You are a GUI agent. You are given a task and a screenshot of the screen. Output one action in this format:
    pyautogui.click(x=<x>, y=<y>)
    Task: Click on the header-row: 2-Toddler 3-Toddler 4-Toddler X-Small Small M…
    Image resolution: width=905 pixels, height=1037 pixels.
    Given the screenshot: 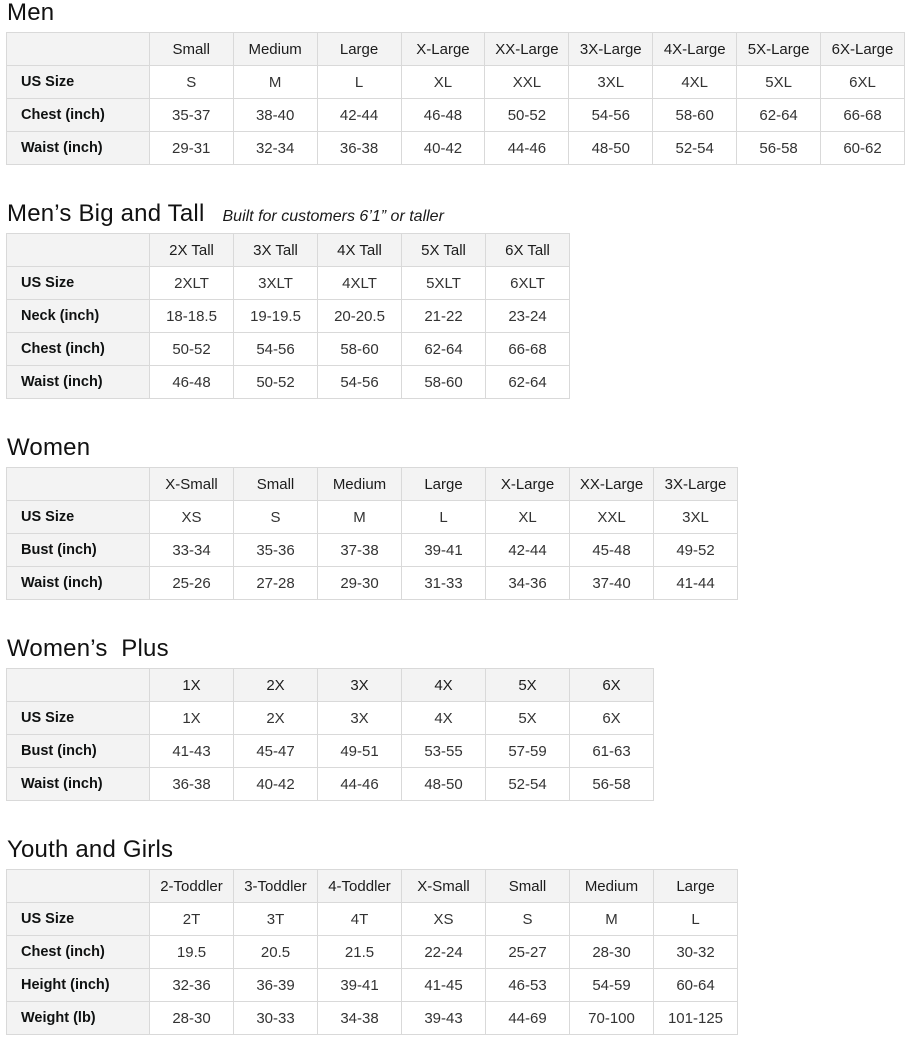 What is the action you would take?
    pyautogui.click(x=372, y=886)
    